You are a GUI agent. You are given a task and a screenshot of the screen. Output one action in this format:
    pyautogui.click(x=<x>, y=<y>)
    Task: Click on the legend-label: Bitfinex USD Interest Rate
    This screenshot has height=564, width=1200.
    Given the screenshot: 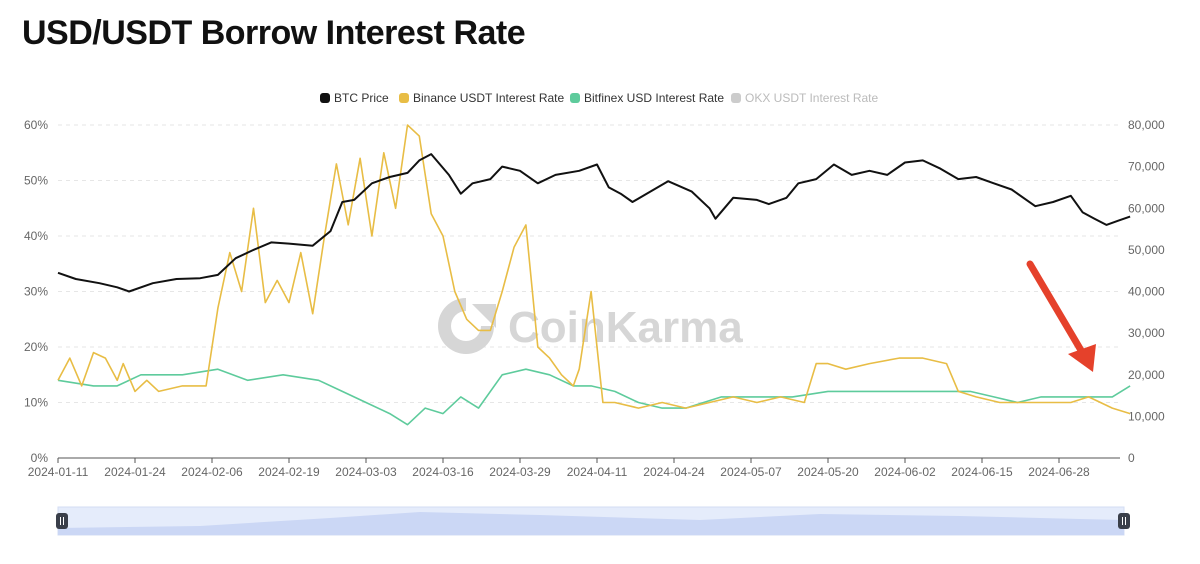 What is the action you would take?
    pyautogui.click(x=654, y=98)
    